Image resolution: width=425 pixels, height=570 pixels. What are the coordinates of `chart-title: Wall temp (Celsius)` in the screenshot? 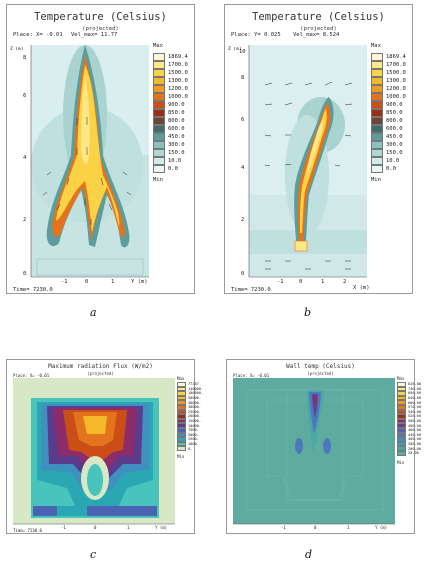 It's located at (320, 366).